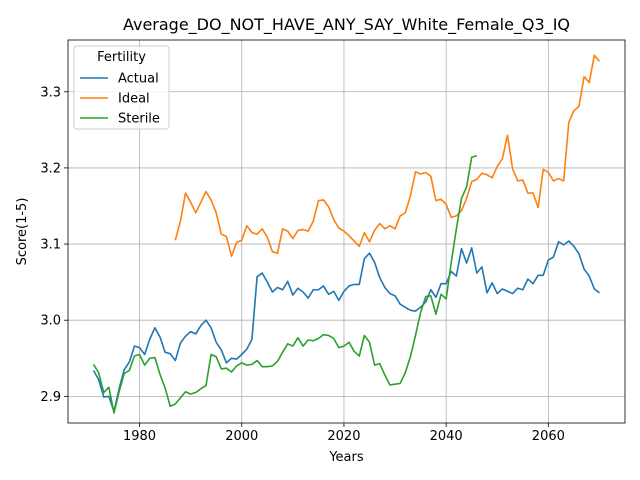 This screenshot has width=640, height=480. What do you see at coordinates (134, 99) in the screenshot?
I see `legend-label-ideal: Ideal` at bounding box center [134, 99].